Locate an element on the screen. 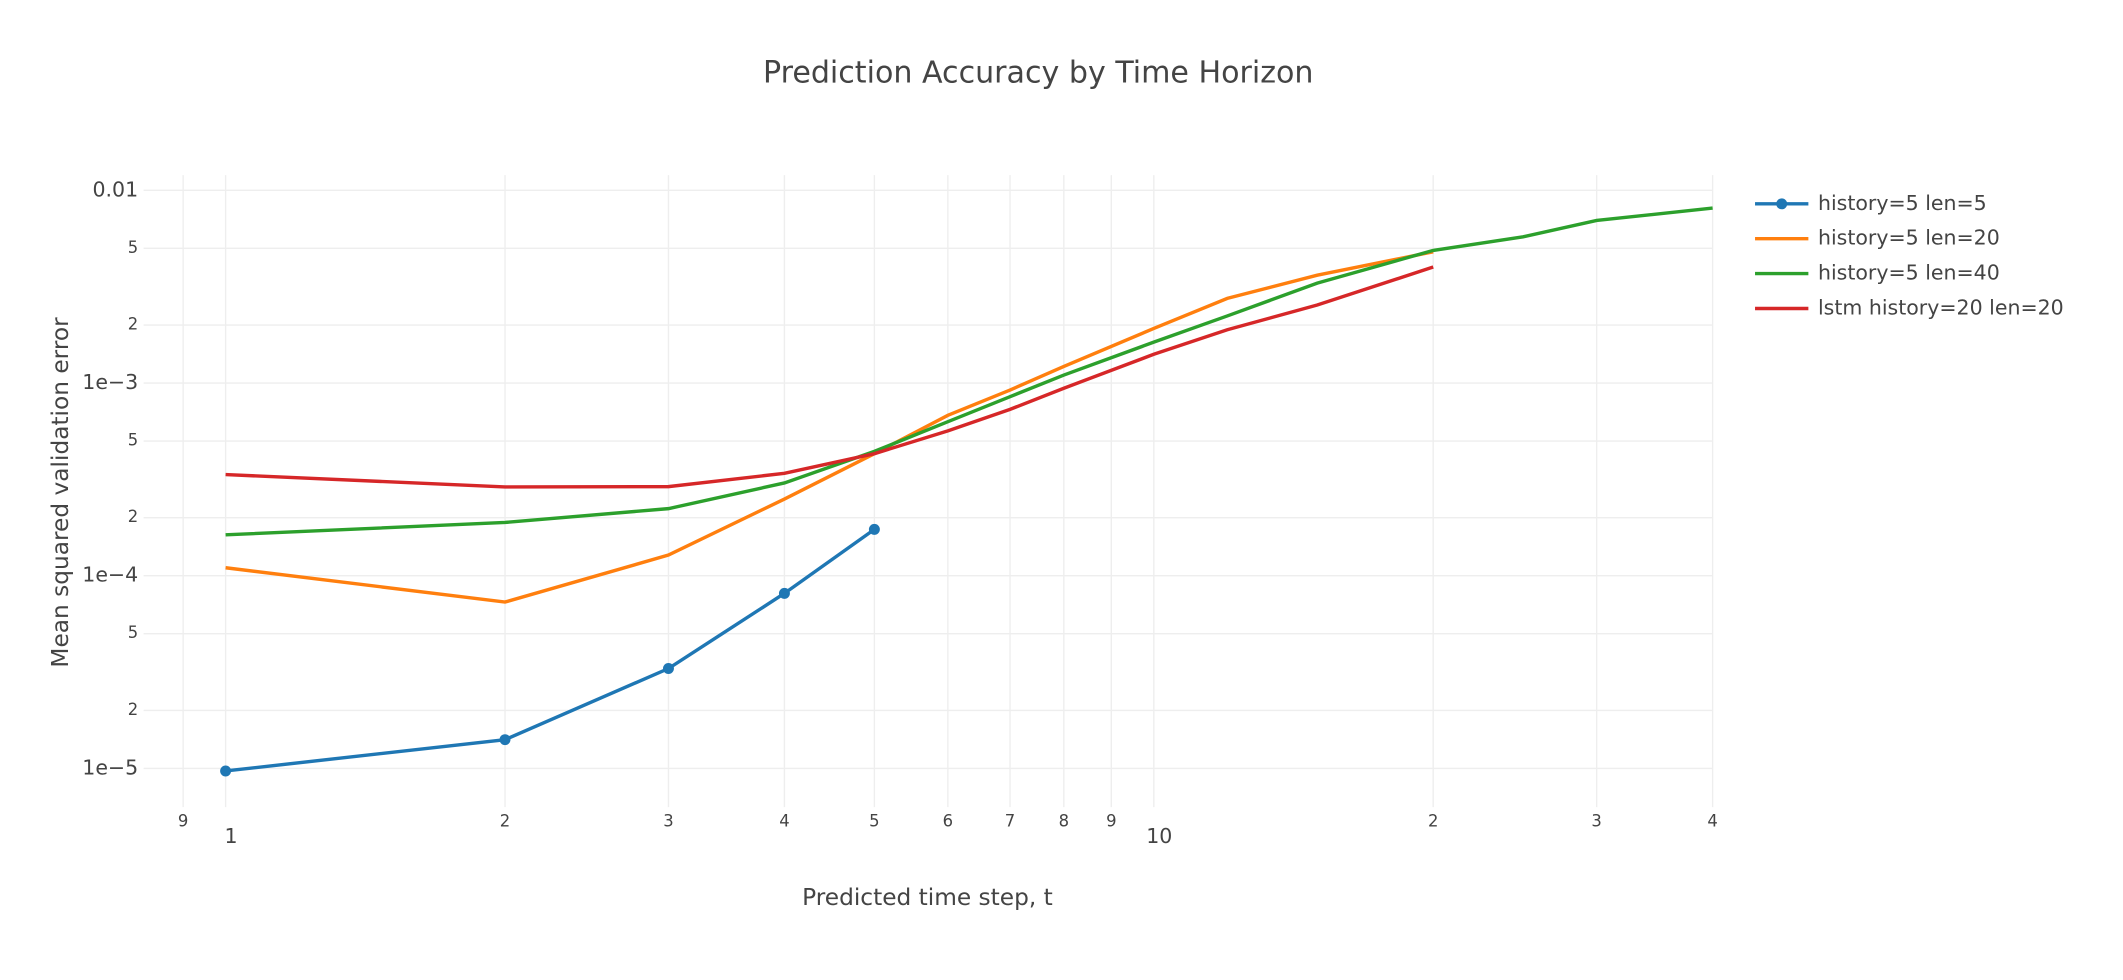  y-tick-label: 0.01 is located at coordinates (116, 189).